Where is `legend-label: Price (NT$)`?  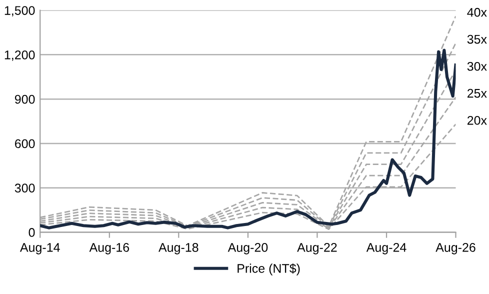 legend-label: Price (NT$) is located at coordinates (269, 269).